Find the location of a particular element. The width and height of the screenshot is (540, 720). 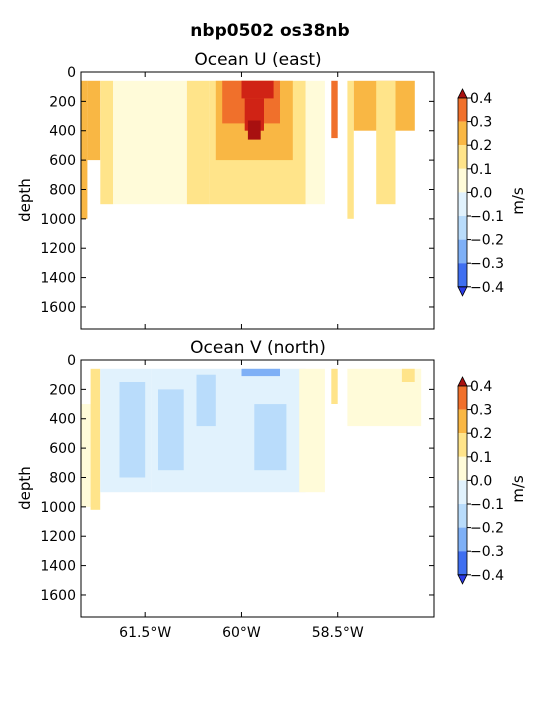

colorbar-ticklabel-ocean-u-1: 0.3 is located at coordinates (481, 123).